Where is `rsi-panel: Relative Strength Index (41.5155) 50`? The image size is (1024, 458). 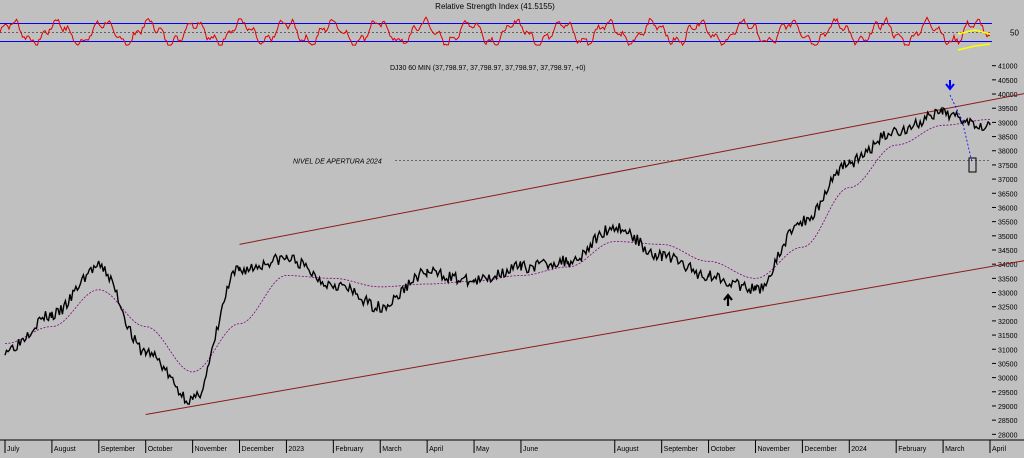
rsi-panel: Relative Strength Index (41.5155) 50 is located at coordinates (509, 26).